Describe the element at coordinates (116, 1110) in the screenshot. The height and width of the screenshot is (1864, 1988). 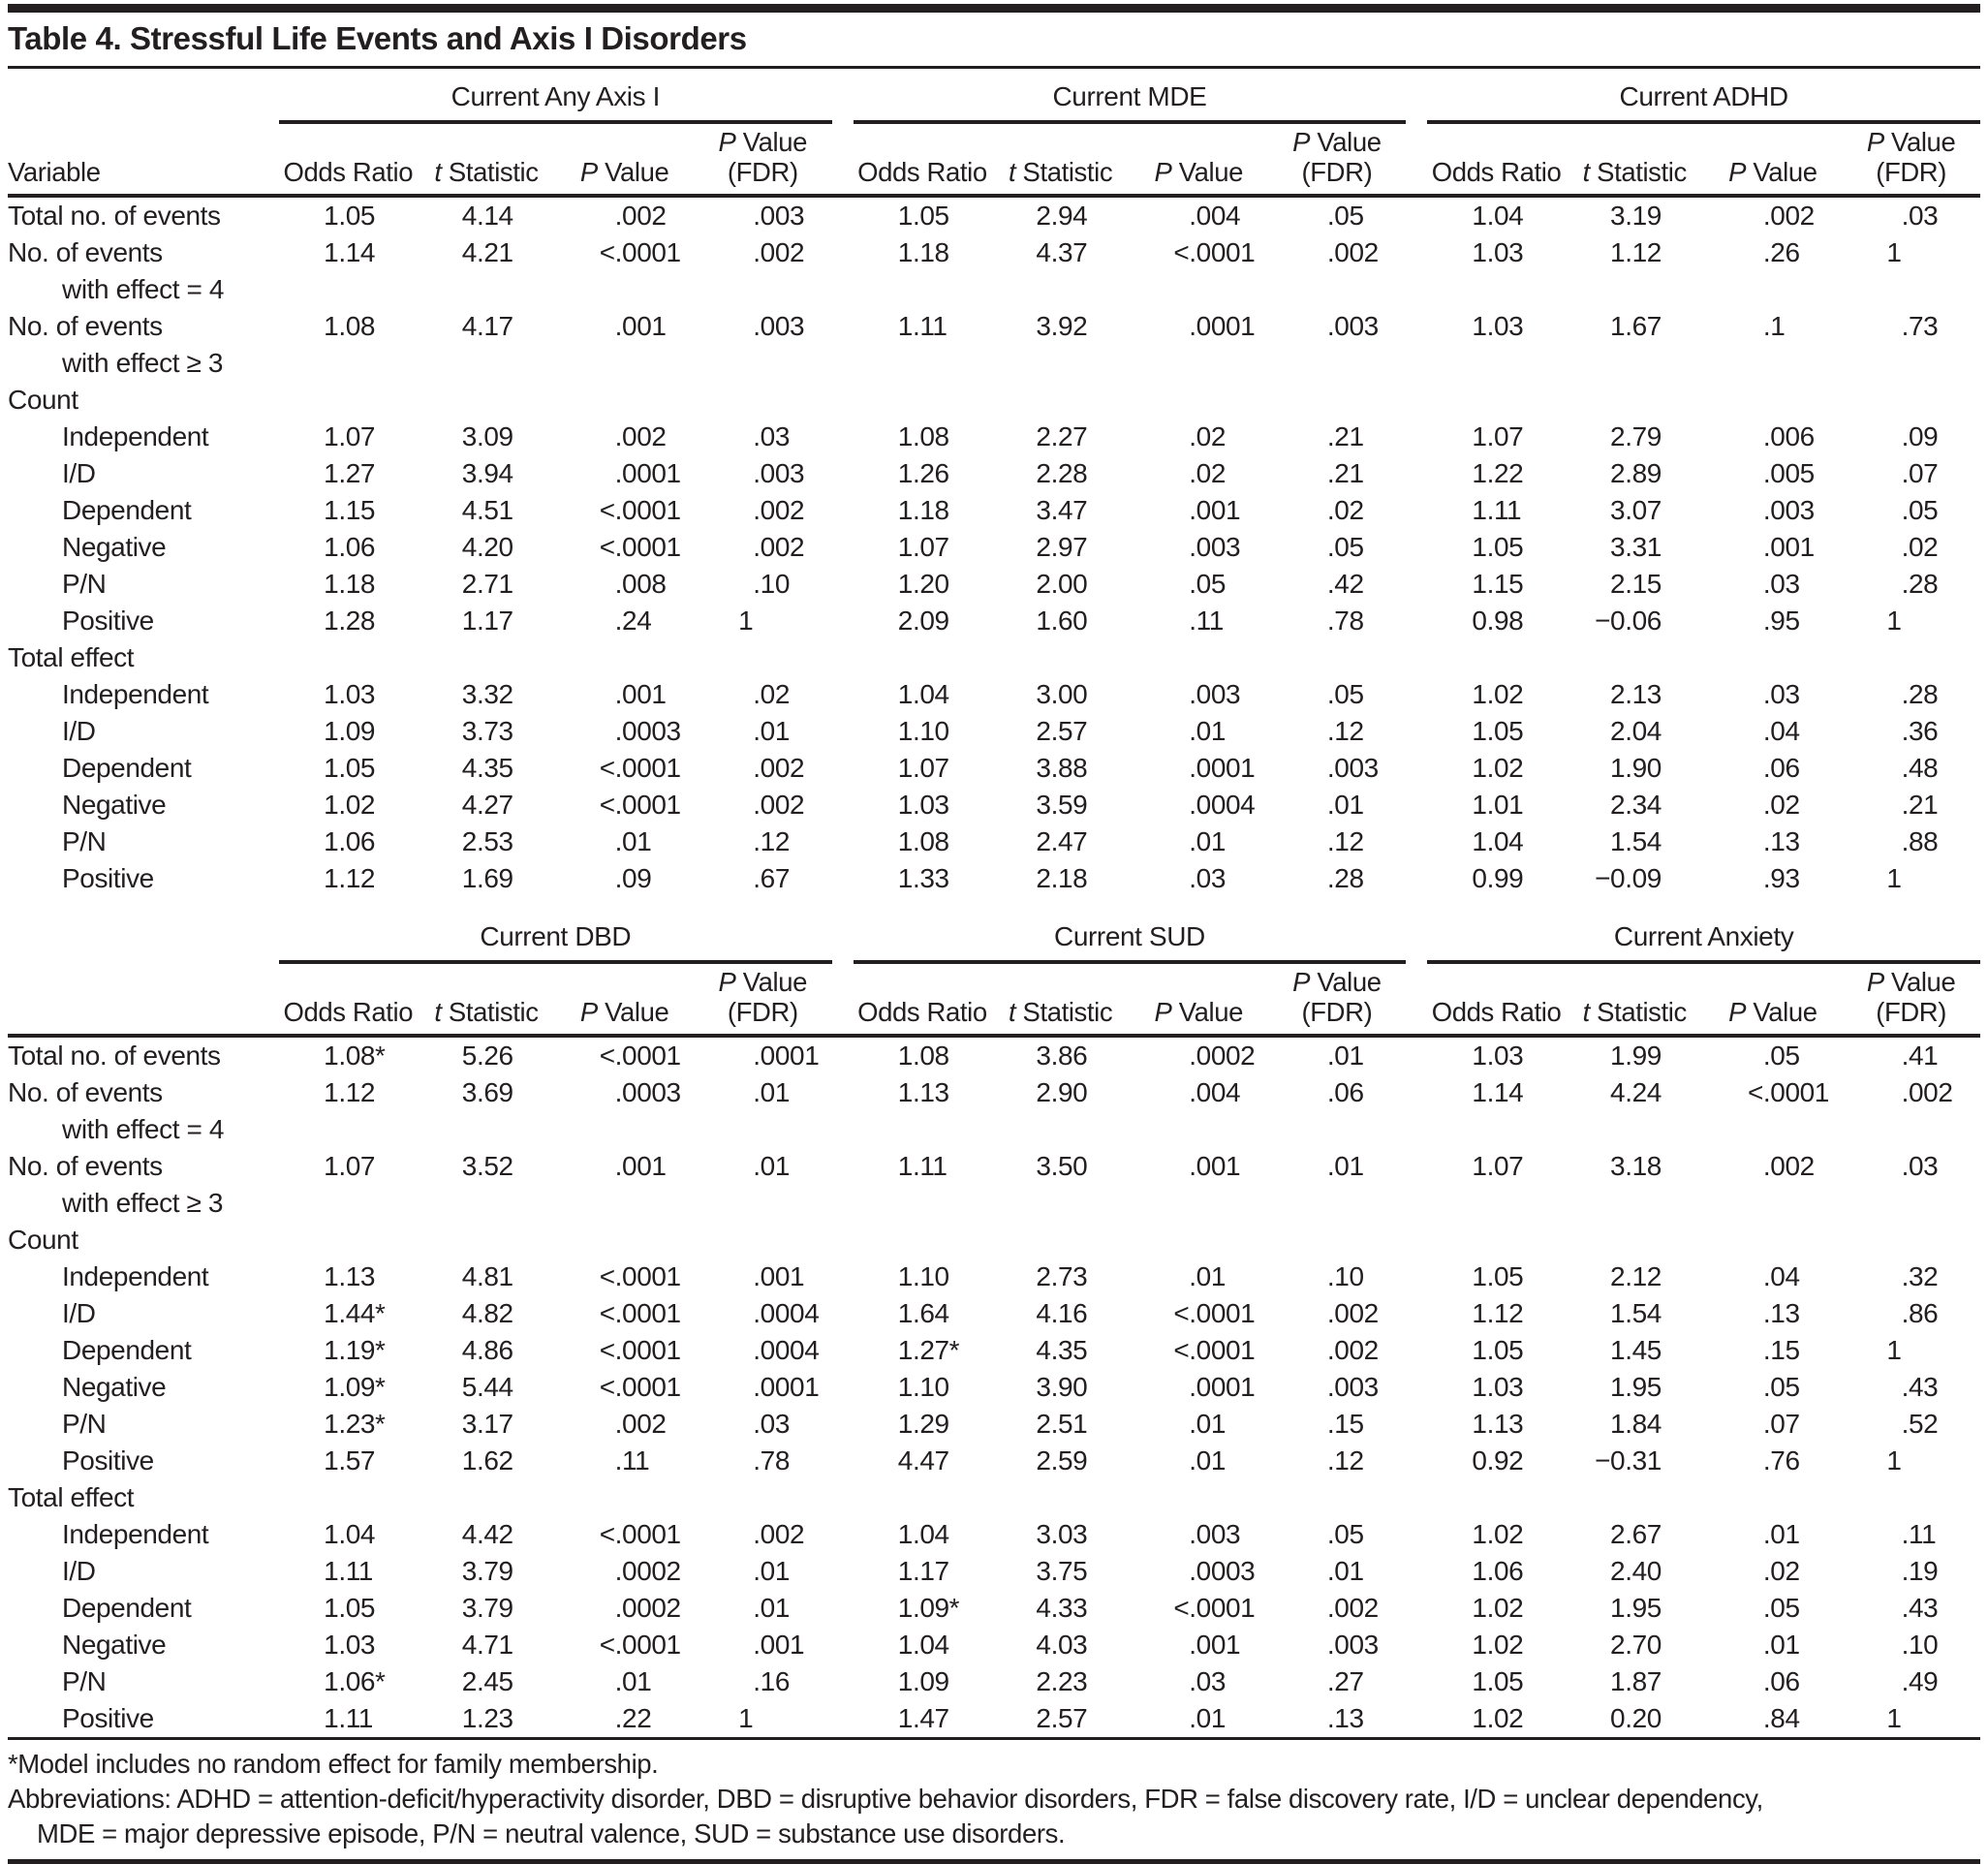
I see `row-label: No. of events with effect = 4` at that location.